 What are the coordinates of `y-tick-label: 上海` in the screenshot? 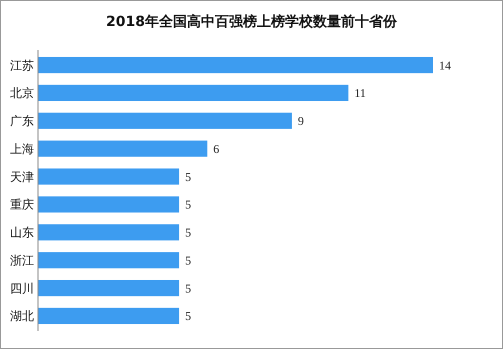 It's located at (22, 149).